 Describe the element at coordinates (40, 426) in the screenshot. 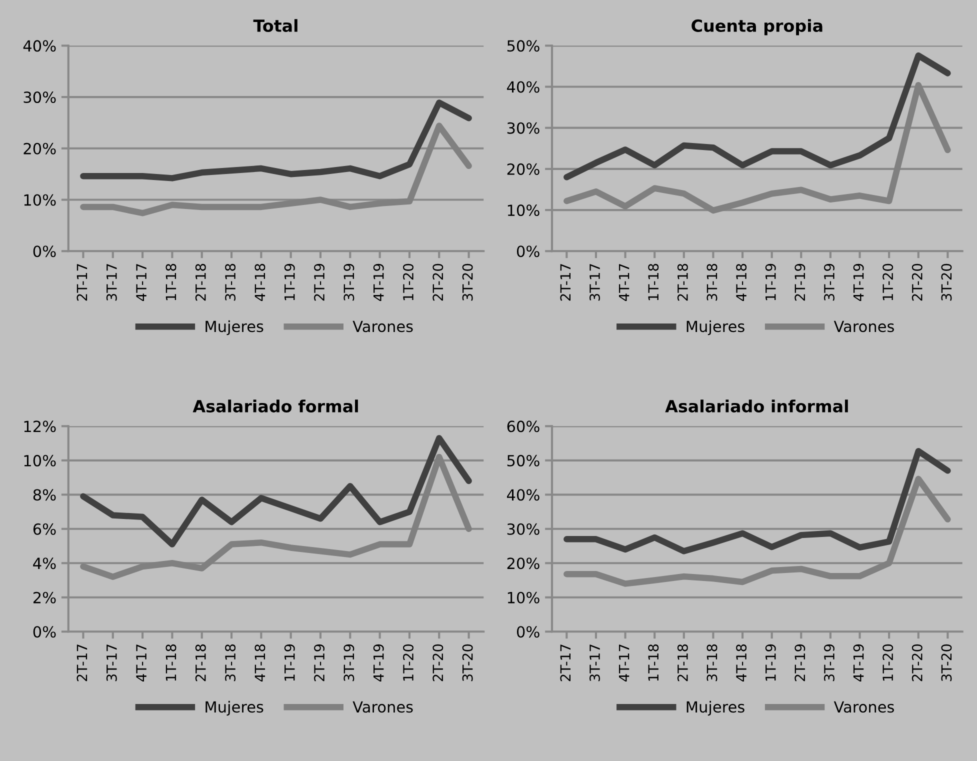

I see `y-tick-label: 12%` at that location.